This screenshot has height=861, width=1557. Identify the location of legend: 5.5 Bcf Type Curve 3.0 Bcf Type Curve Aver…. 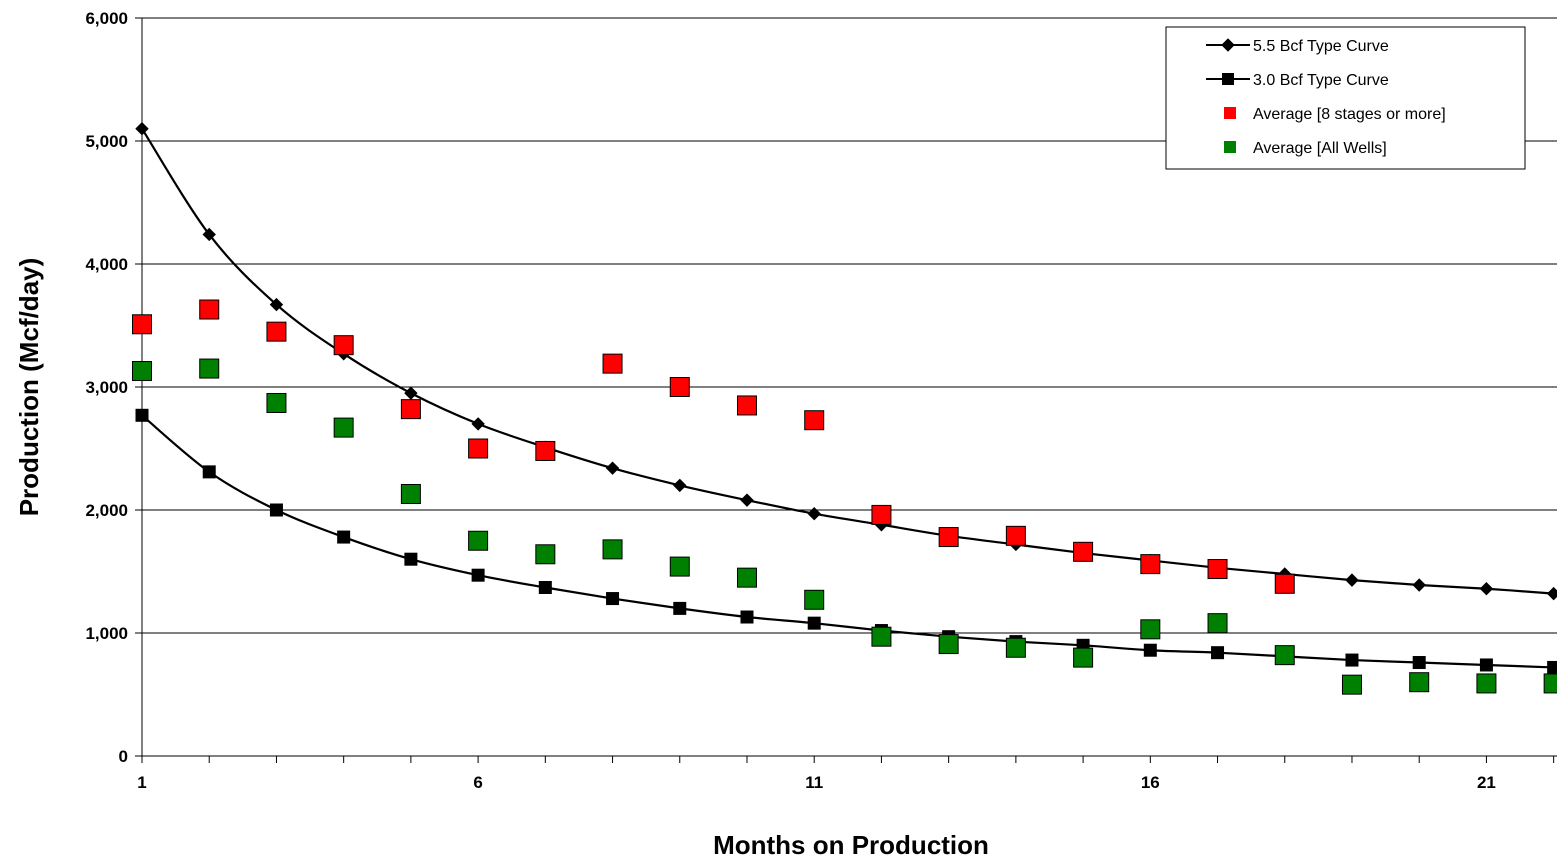
(1345, 98).